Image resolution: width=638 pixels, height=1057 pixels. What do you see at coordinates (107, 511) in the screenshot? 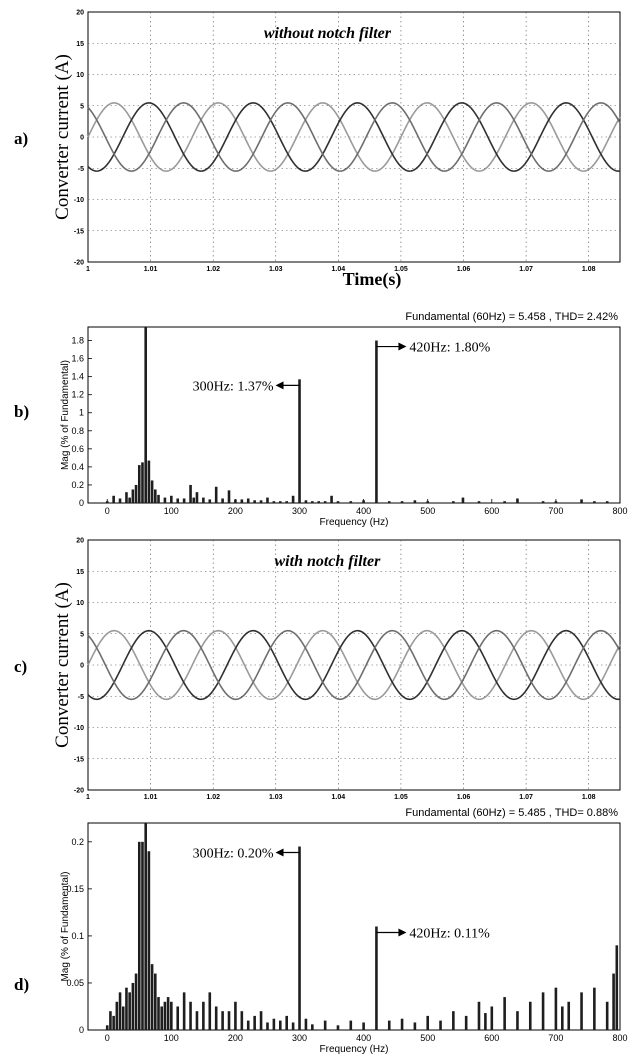
I see `x-tick-label: 0` at bounding box center [107, 511].